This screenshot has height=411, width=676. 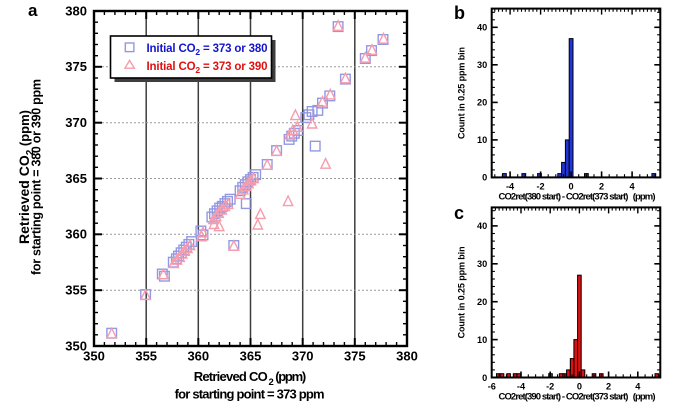 What do you see at coordinates (290, 376) in the screenshot?
I see `svg-text: (ppm)` at bounding box center [290, 376].